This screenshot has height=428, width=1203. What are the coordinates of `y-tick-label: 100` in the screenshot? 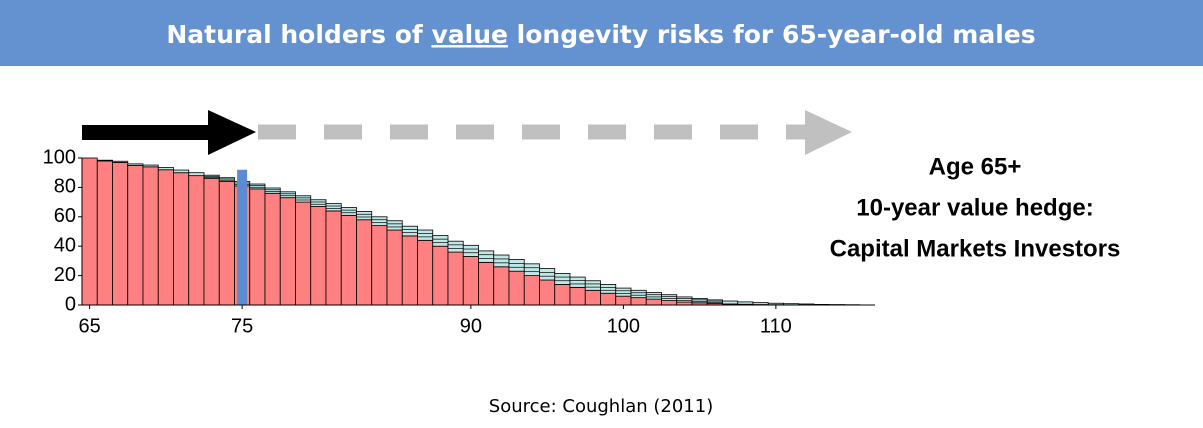 It's located at (59, 157).